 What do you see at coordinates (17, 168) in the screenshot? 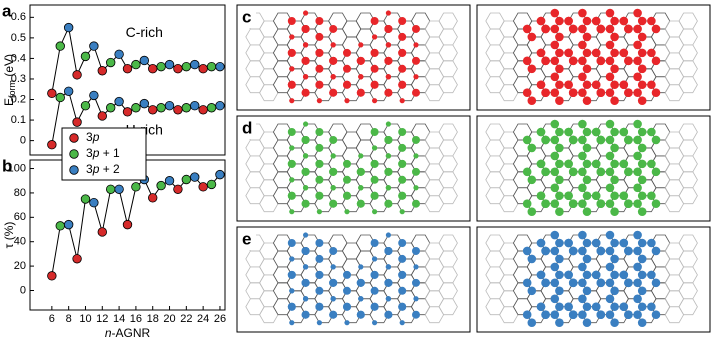
I see `y-tick-label: 100` at bounding box center [17, 168].